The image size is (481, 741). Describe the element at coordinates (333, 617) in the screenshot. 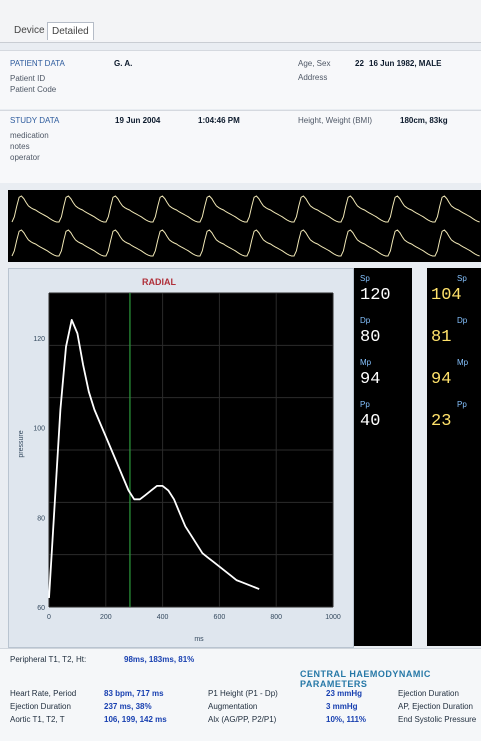

I see `x-tick-label: 1000` at that location.